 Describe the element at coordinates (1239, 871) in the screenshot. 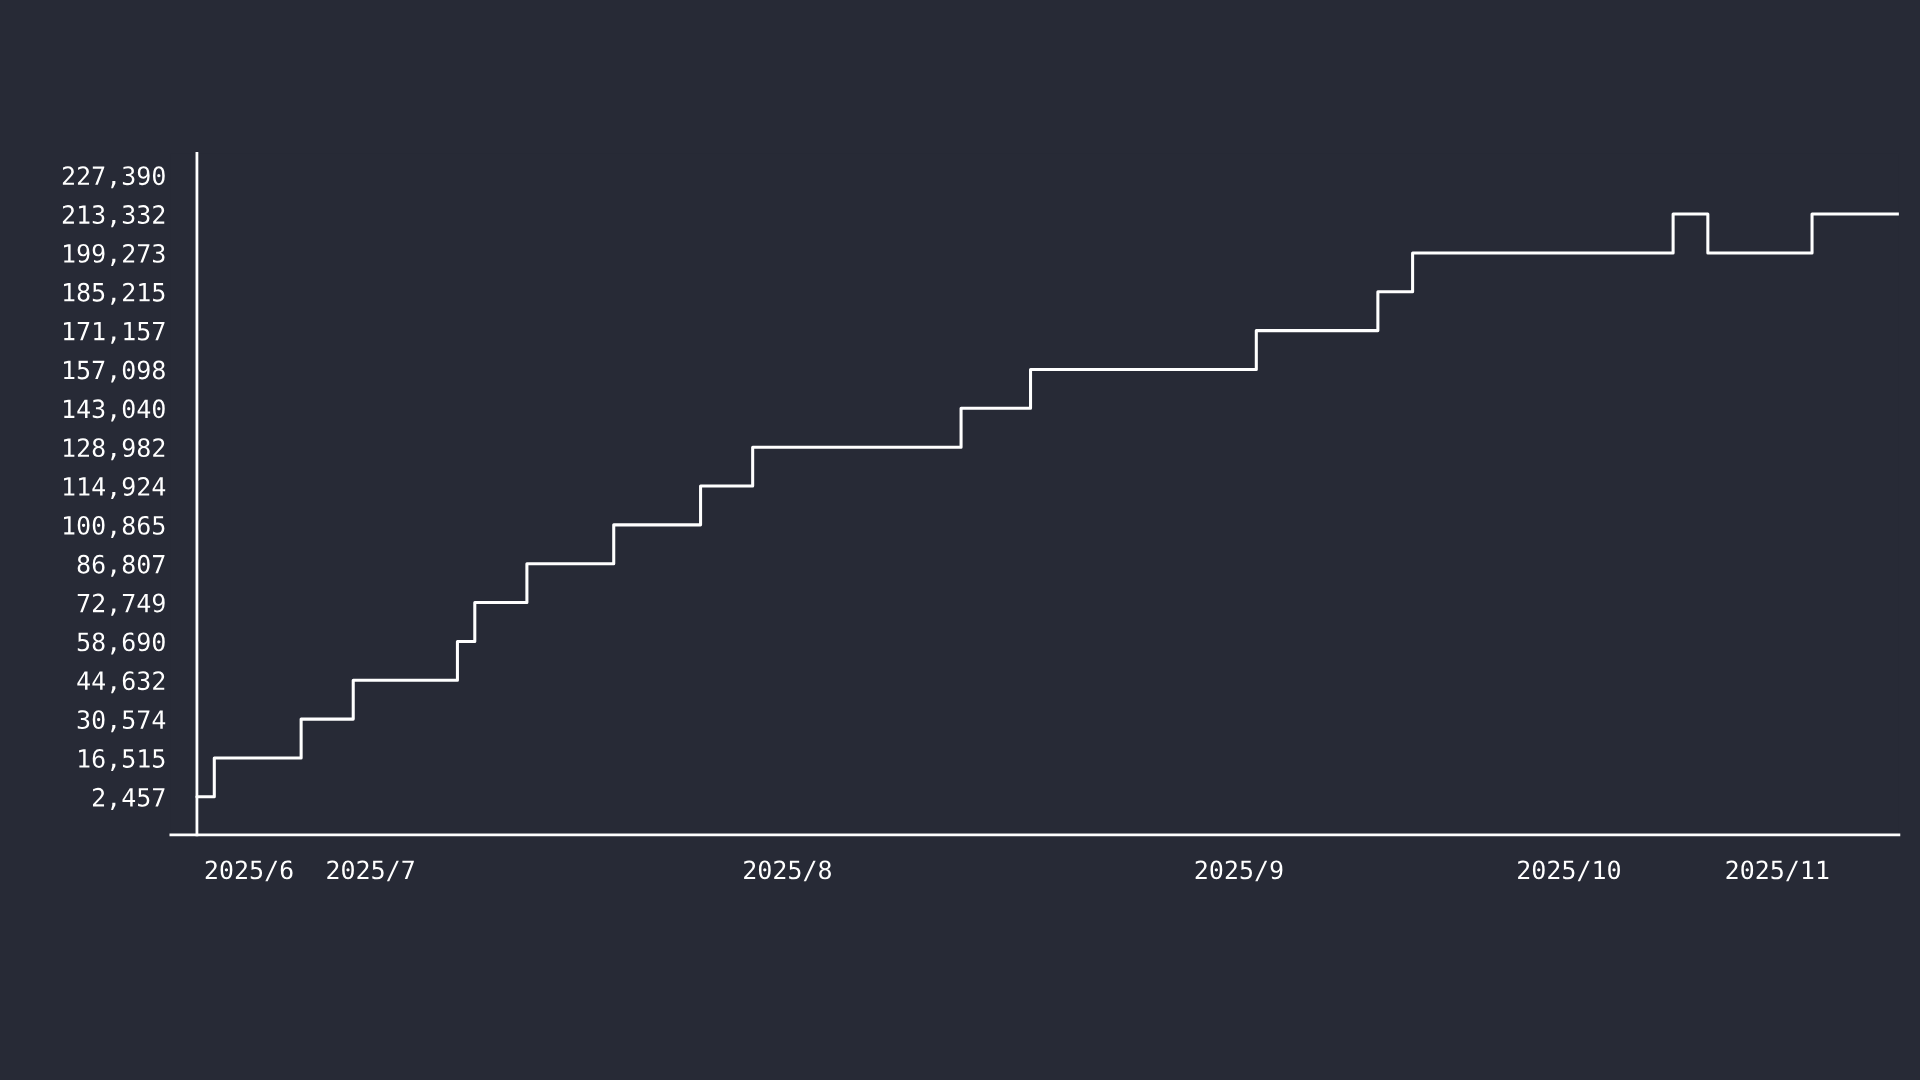

I see `x-tick-label: 2025/9` at that location.